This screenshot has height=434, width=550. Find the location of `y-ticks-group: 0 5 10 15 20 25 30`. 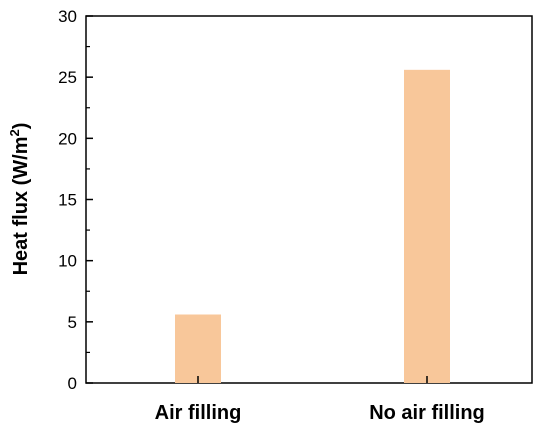

y-ticks-group: 0 5 10 15 20 25 30 is located at coordinates (75, 200).